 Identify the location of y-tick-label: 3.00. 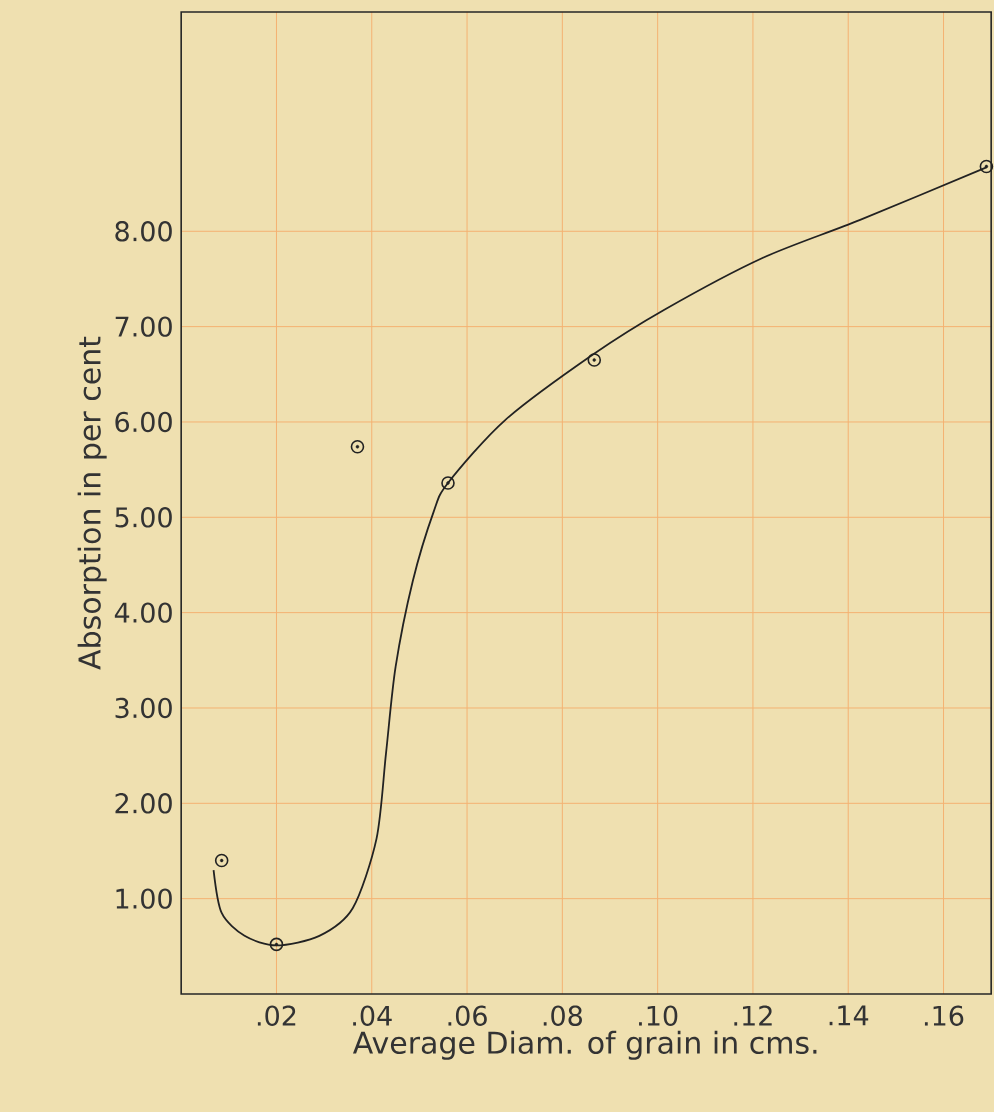
(143, 708).